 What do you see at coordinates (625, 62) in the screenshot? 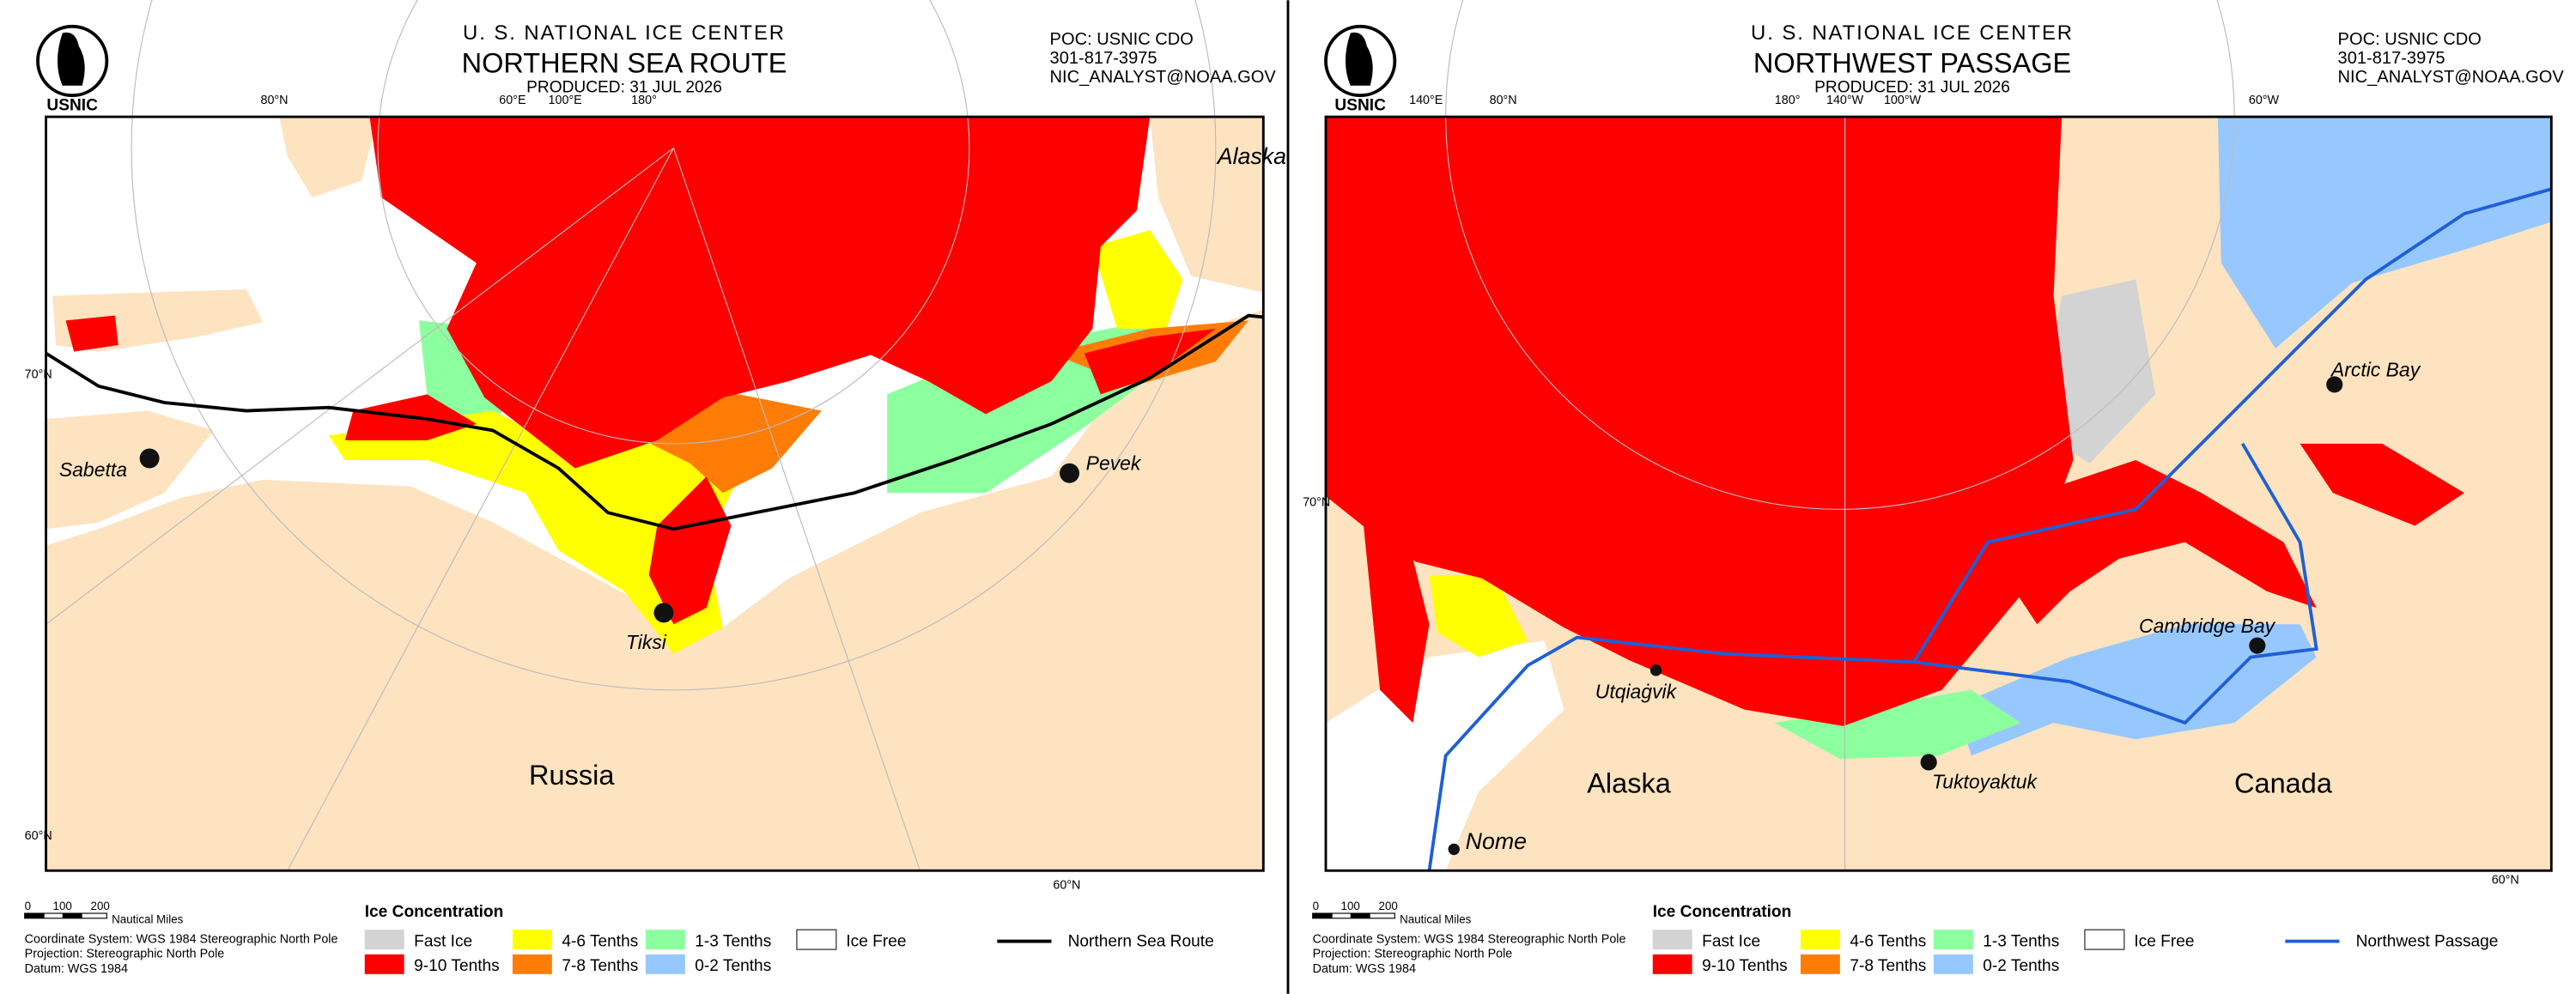
I see `map-title: NORTHERN SEA ROUTE` at bounding box center [625, 62].